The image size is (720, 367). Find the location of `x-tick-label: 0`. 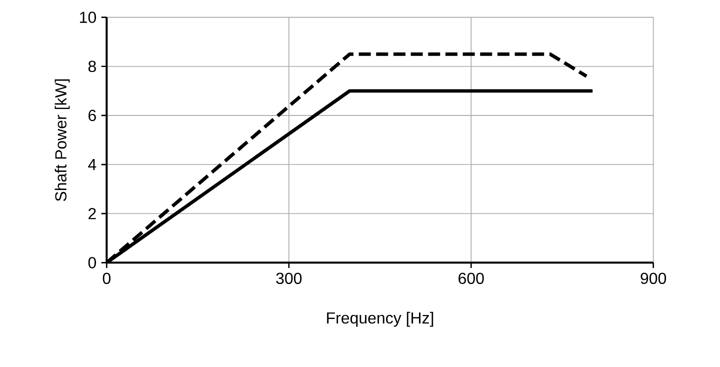

x-tick-label: 0 is located at coordinates (106, 278).